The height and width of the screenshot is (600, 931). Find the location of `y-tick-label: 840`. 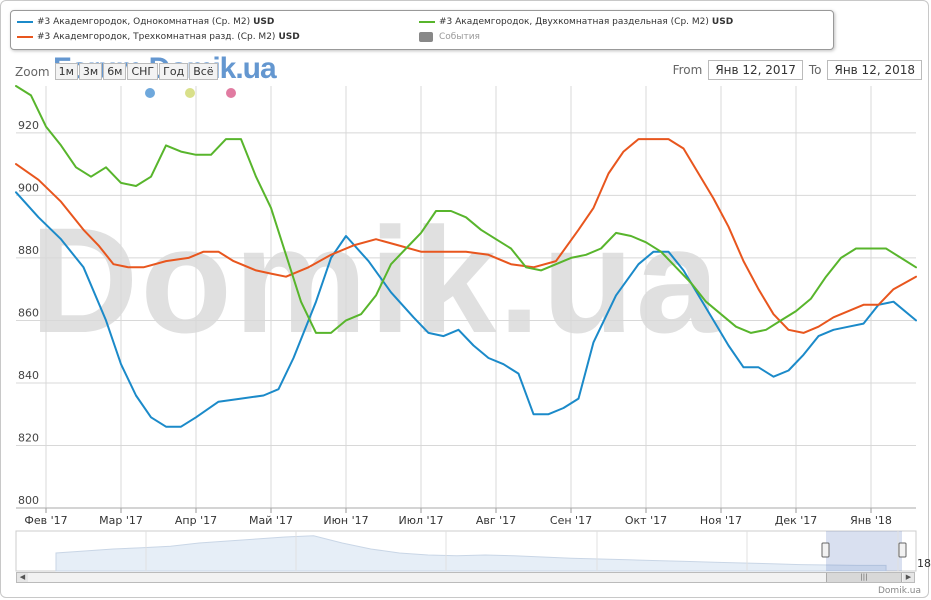

y-tick-label: 840 is located at coordinates (28, 375).